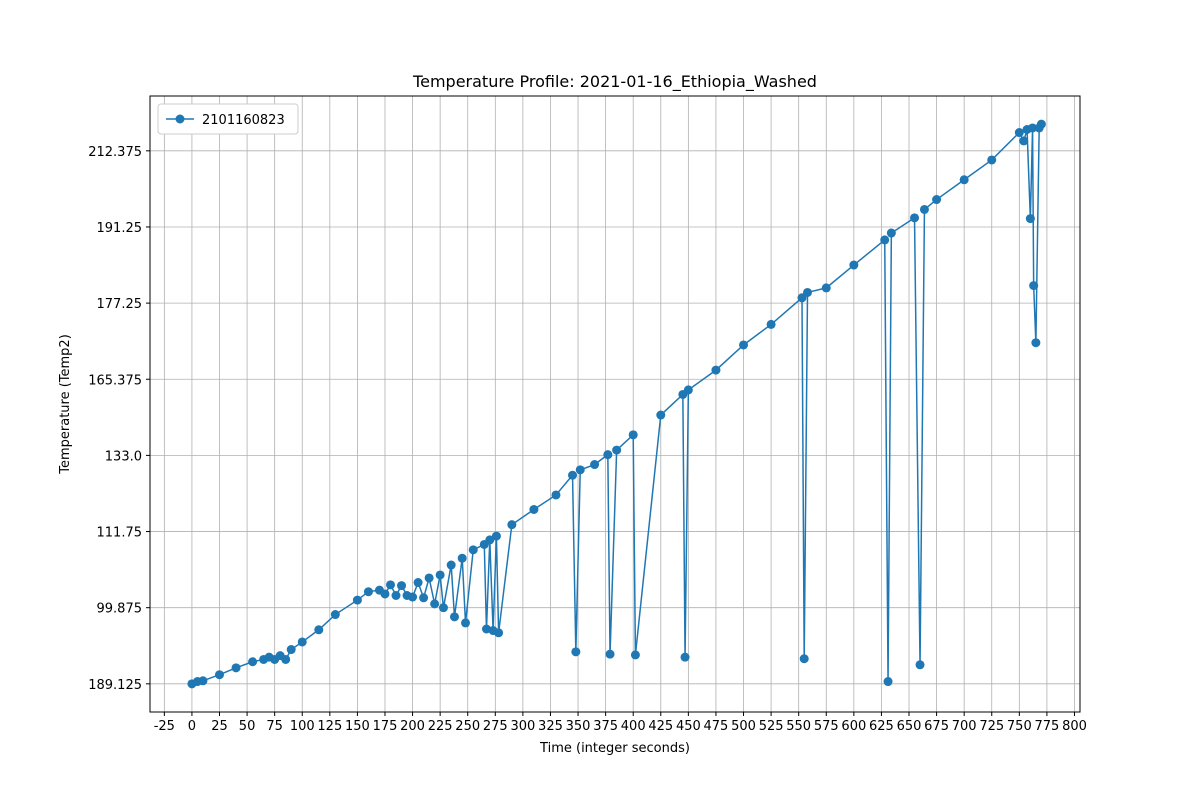  Describe the element at coordinates (1019, 726) in the screenshot. I see `x-tick-label: 750` at that location.